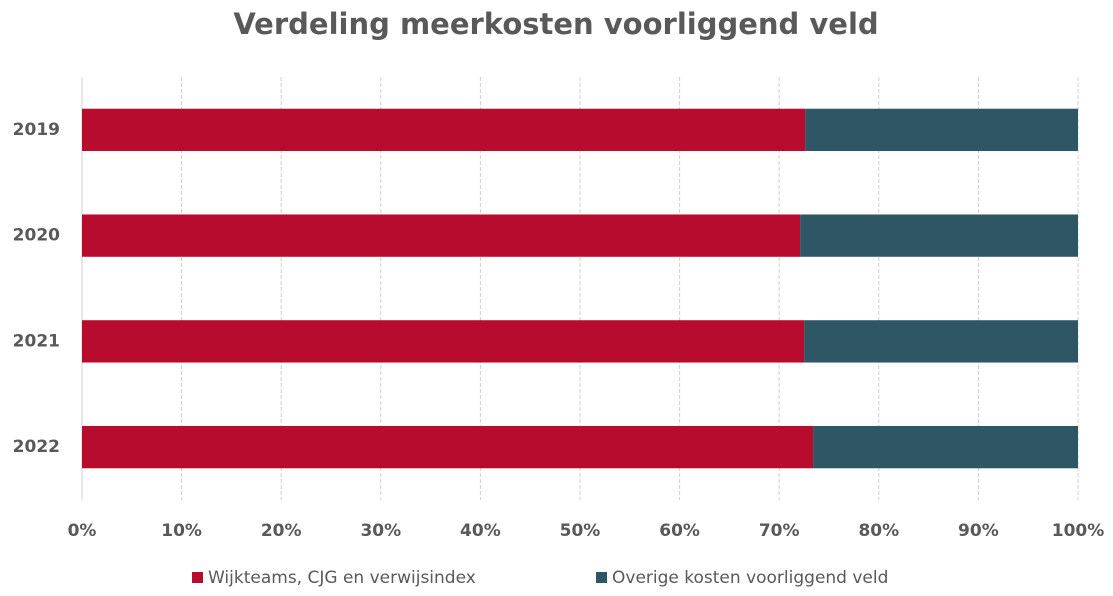 The height and width of the screenshot is (596, 1113). I want to click on x-tick-label: 0%, so click(82, 531).